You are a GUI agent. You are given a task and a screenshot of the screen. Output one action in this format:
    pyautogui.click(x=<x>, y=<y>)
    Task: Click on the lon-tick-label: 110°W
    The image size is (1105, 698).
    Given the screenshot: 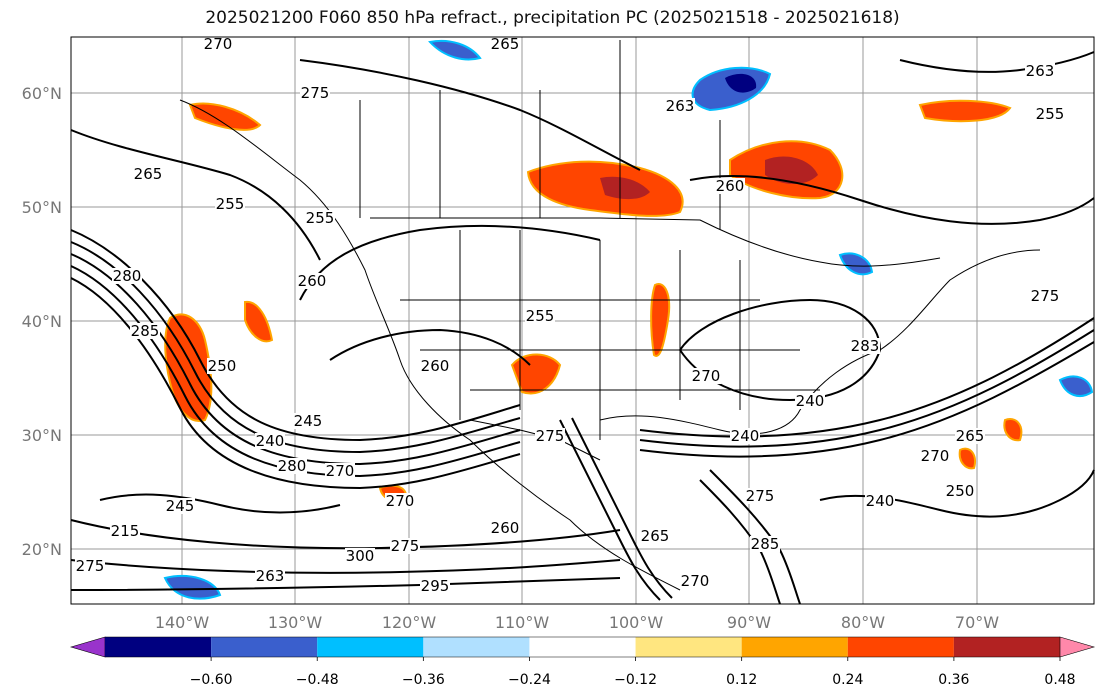 What is the action you would take?
    pyautogui.click(x=522, y=622)
    